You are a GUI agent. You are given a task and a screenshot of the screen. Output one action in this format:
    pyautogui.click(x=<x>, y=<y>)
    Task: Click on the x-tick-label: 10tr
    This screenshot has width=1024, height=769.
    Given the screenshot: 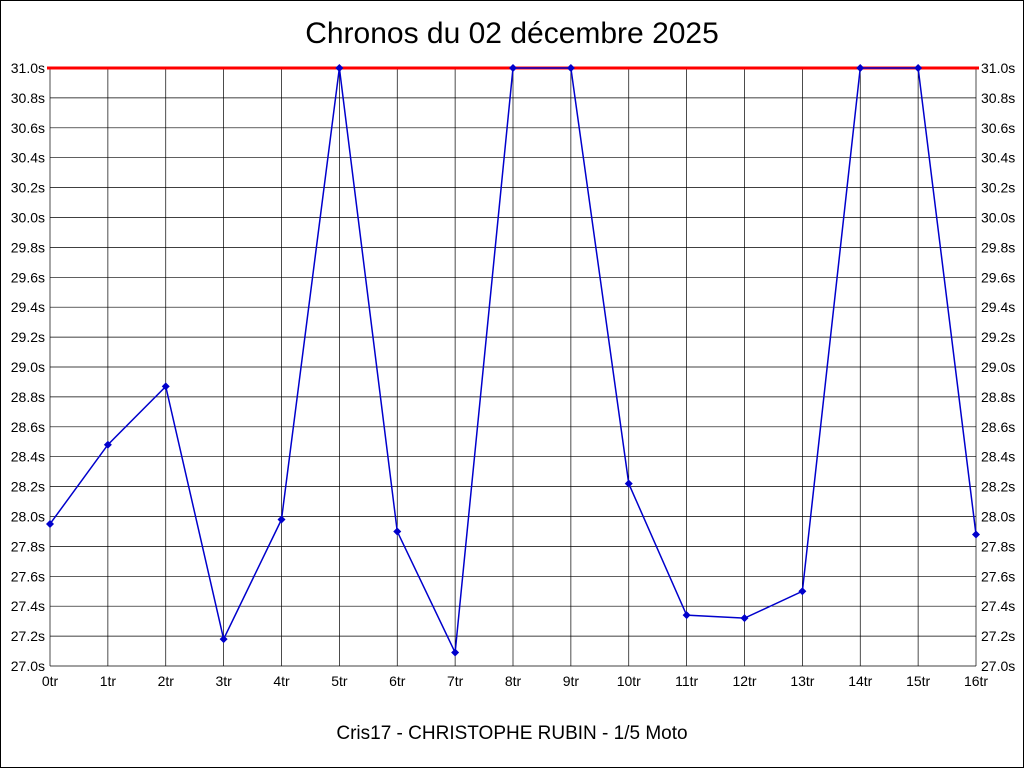 What is the action you would take?
    pyautogui.click(x=629, y=681)
    